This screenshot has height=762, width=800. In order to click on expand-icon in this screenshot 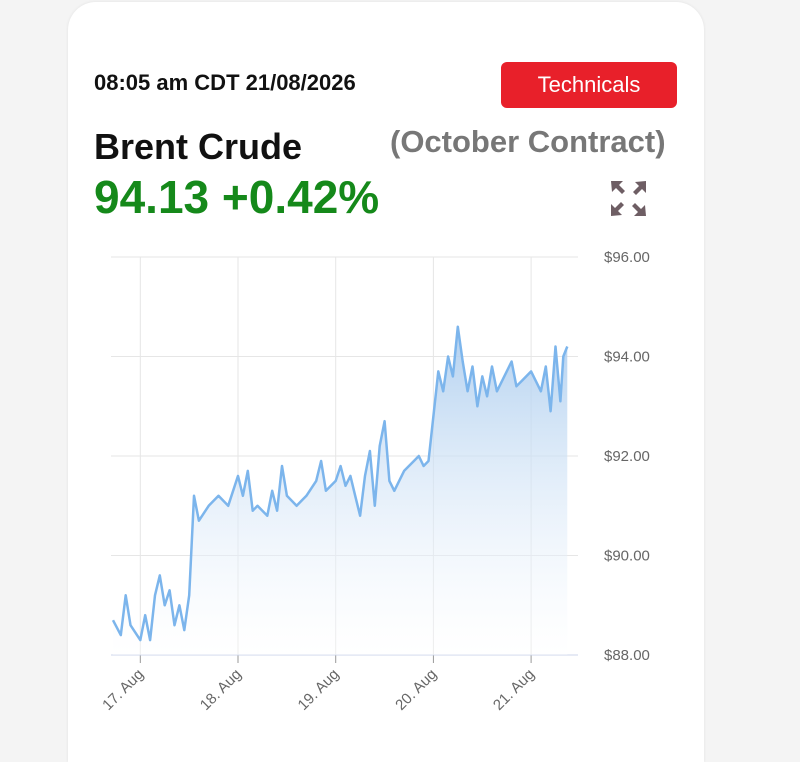, I will do `click(628, 198)`.